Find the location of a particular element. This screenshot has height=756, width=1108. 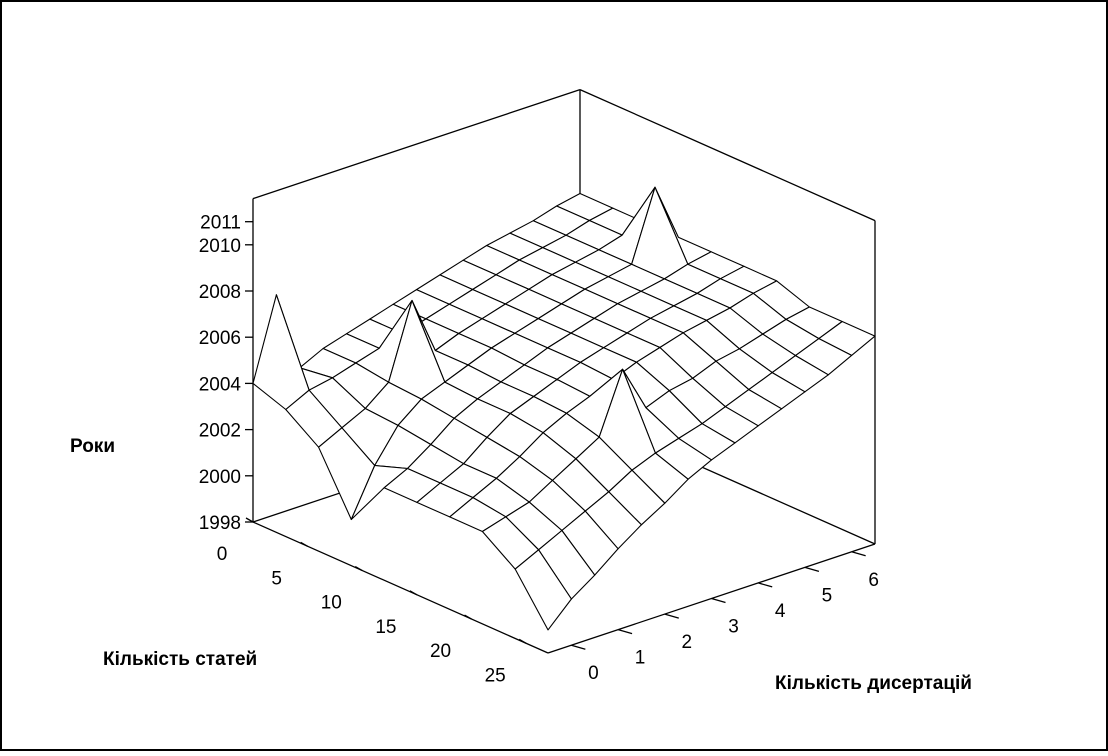

z-tick-label: 2010 is located at coordinates (220, 246).